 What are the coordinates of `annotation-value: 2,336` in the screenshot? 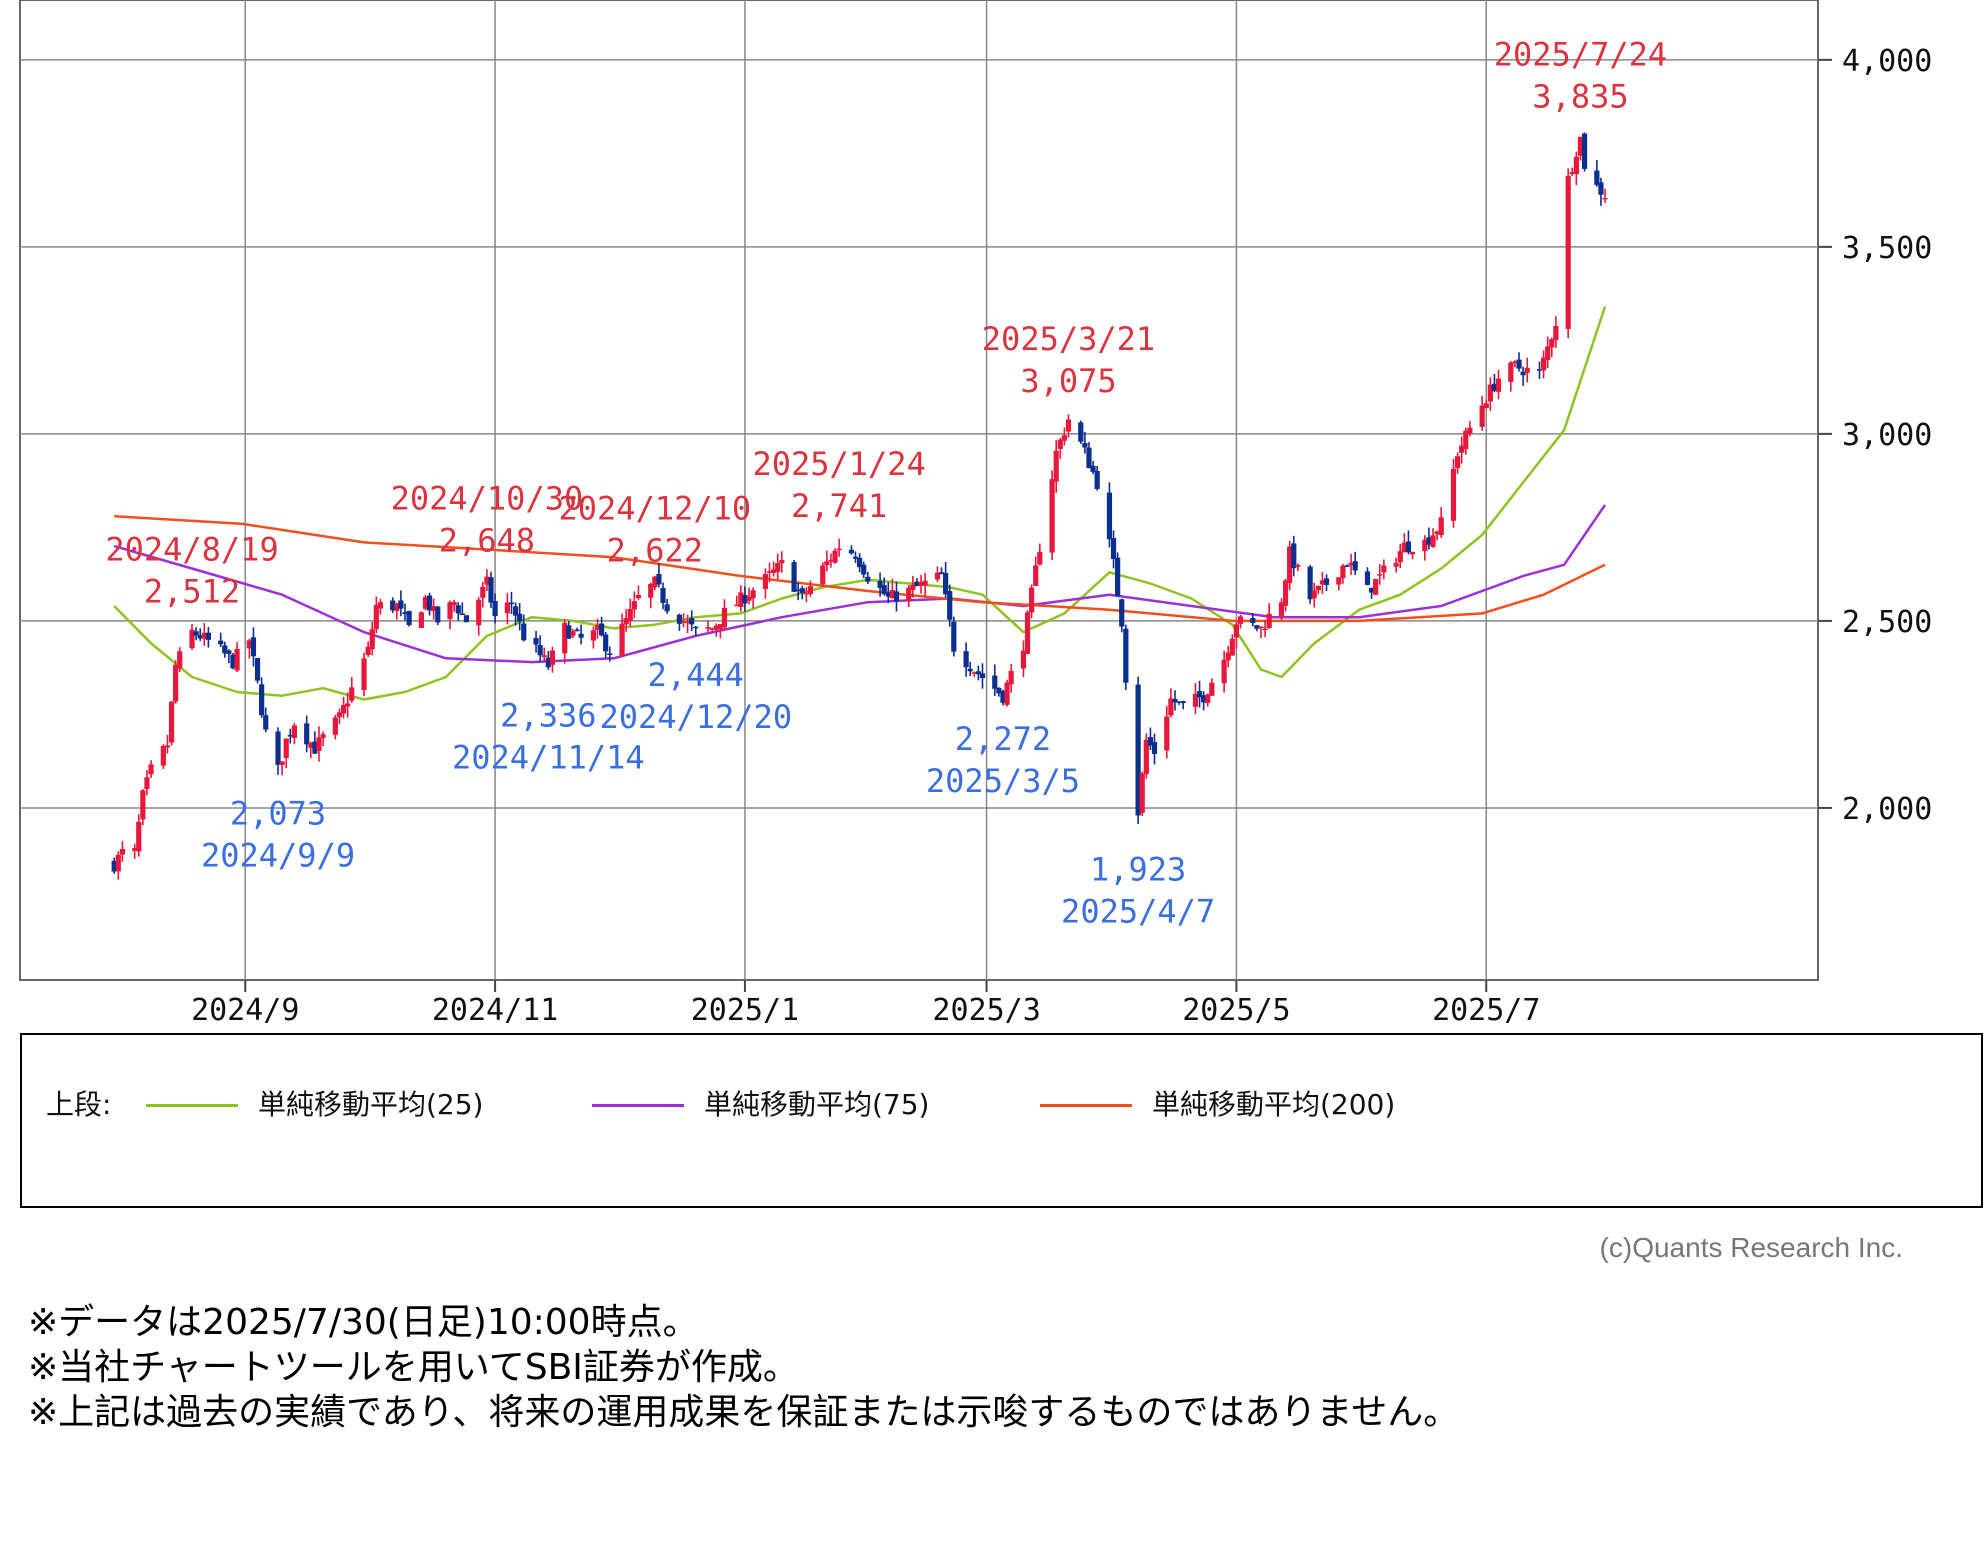 It's located at (548, 715).